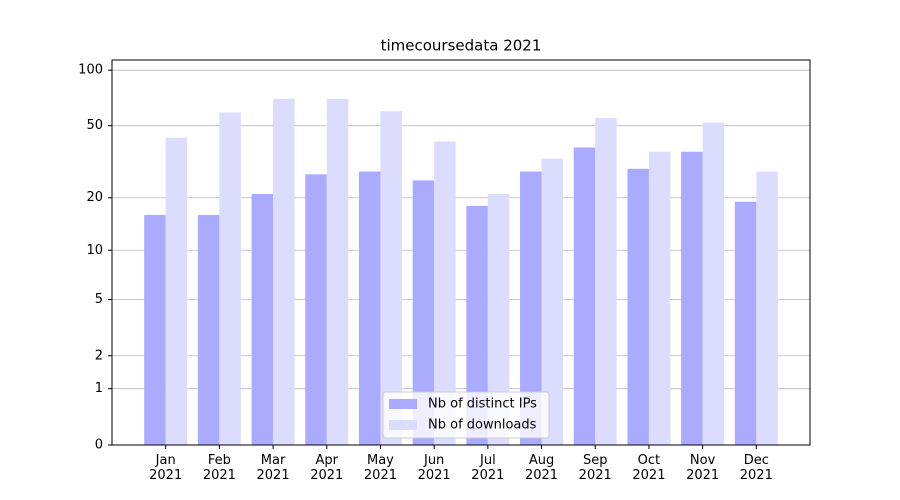 Image resolution: width=900 pixels, height=500 pixels. What do you see at coordinates (482, 404) in the screenshot?
I see `legend-label: Nb of distinct IPs` at bounding box center [482, 404].